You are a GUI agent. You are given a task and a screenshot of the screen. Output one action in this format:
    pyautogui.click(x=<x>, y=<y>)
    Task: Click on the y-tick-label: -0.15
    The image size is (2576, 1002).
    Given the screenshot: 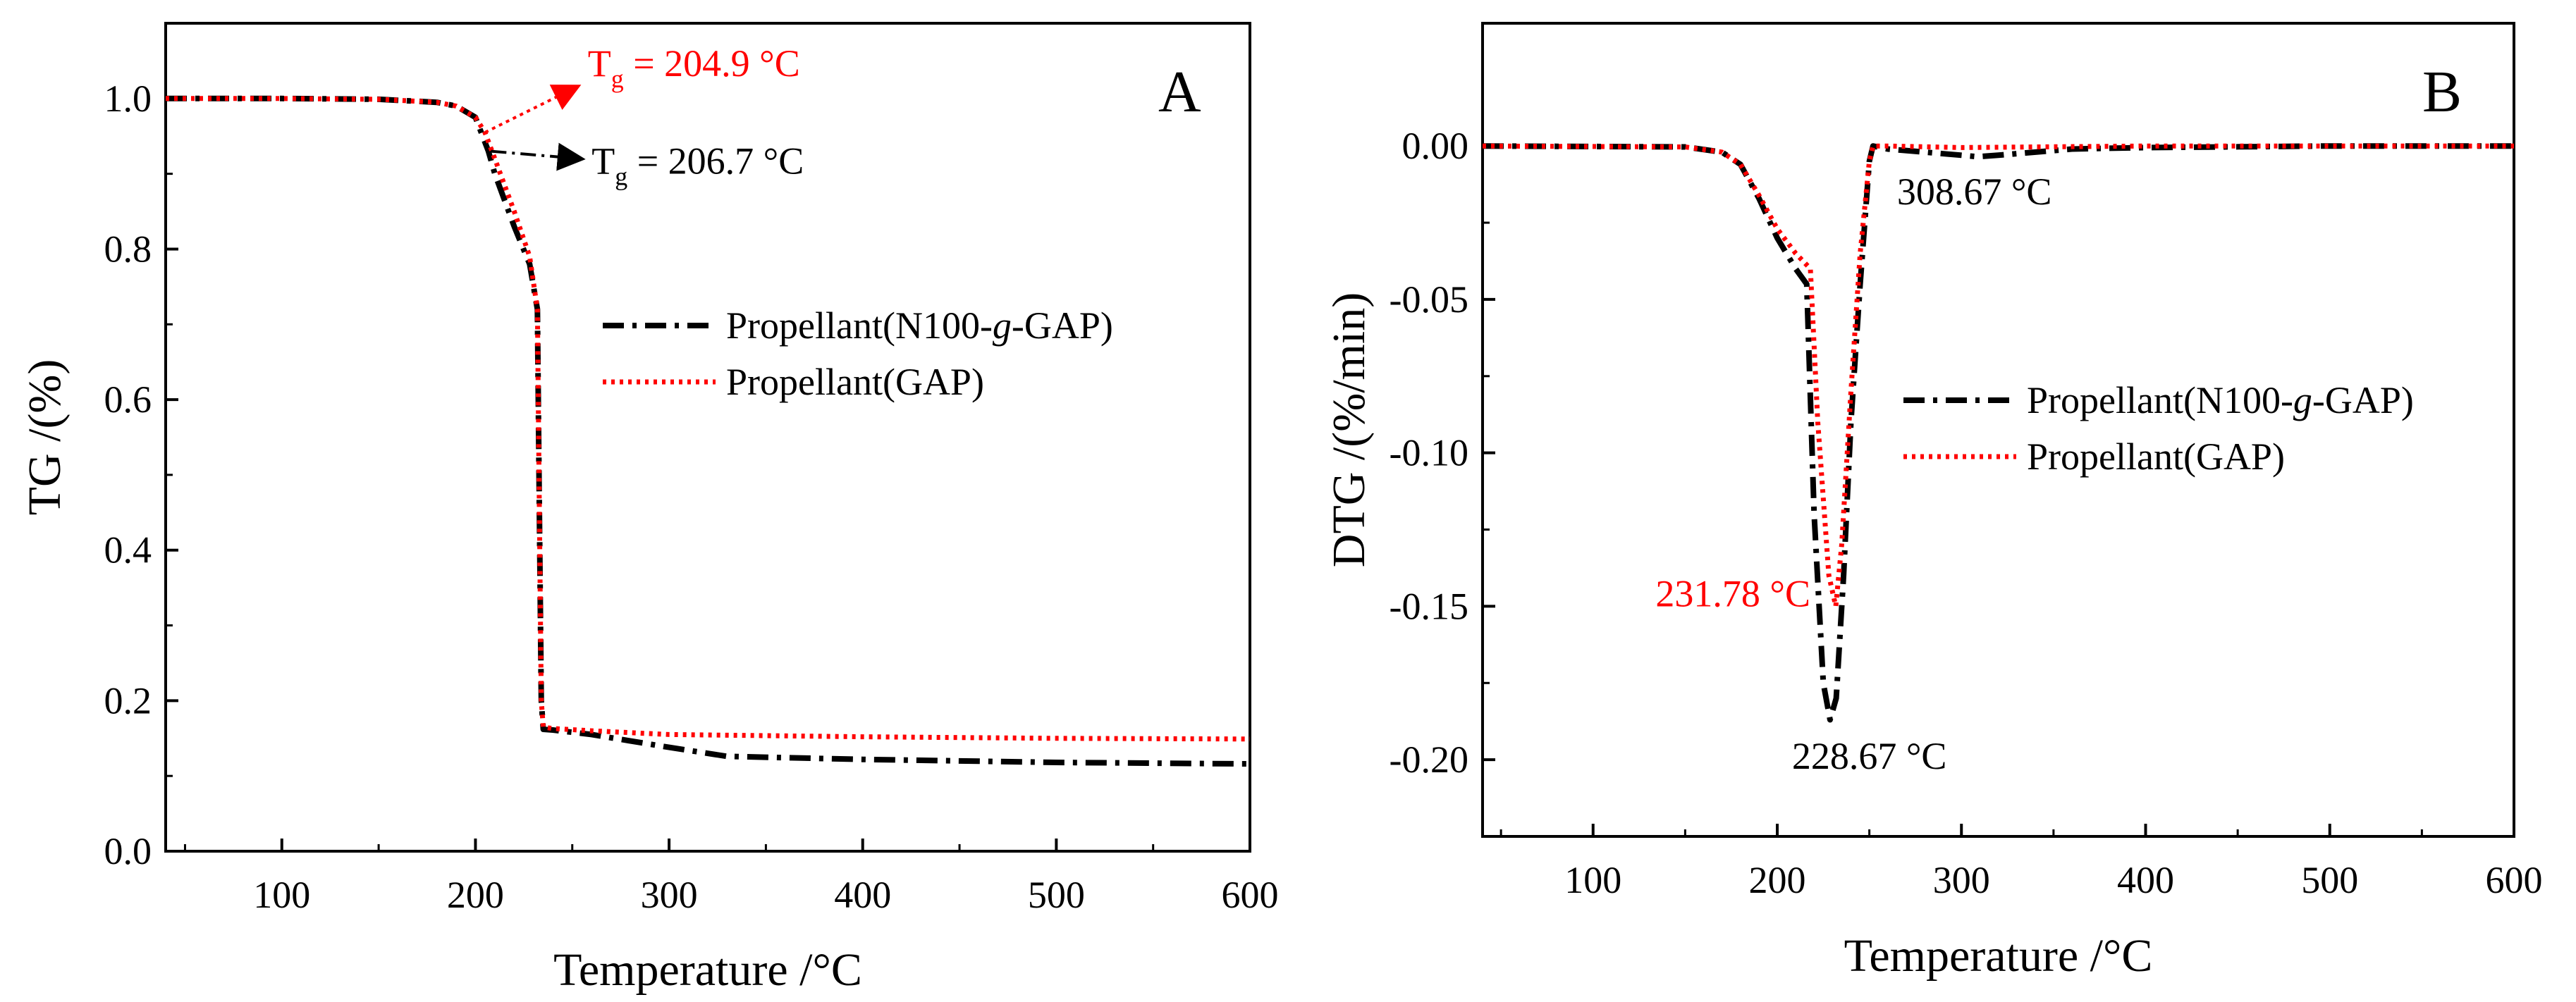 What is the action you would take?
    pyautogui.click(x=1429, y=606)
    